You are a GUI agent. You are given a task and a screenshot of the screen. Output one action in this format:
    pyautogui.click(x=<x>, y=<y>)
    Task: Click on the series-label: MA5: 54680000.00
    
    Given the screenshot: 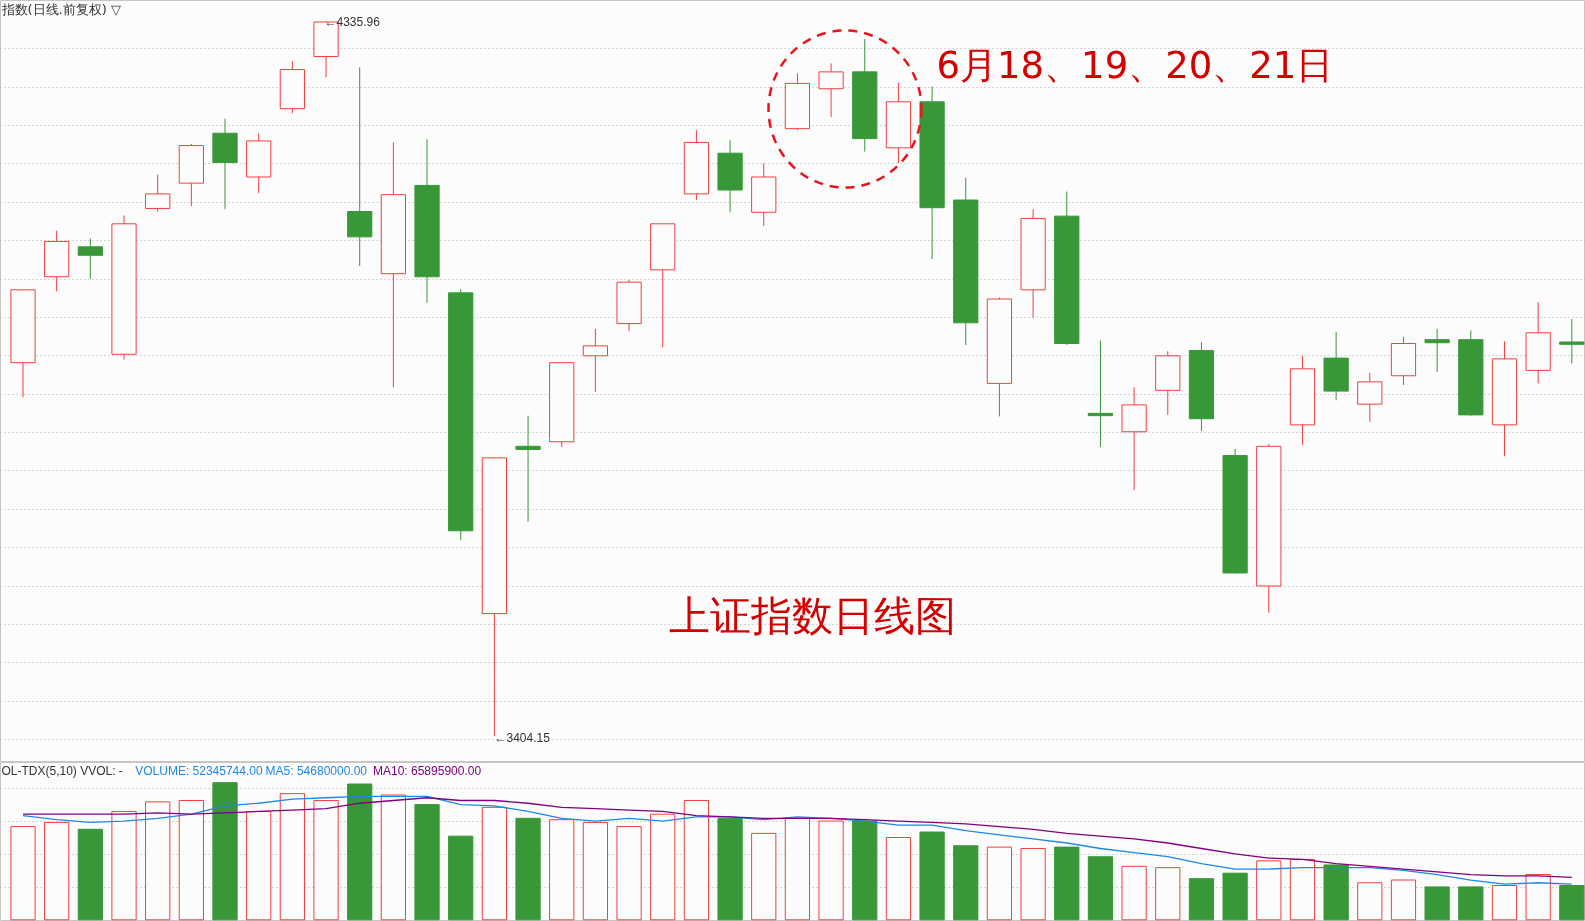 What is the action you would take?
    pyautogui.click(x=316, y=770)
    